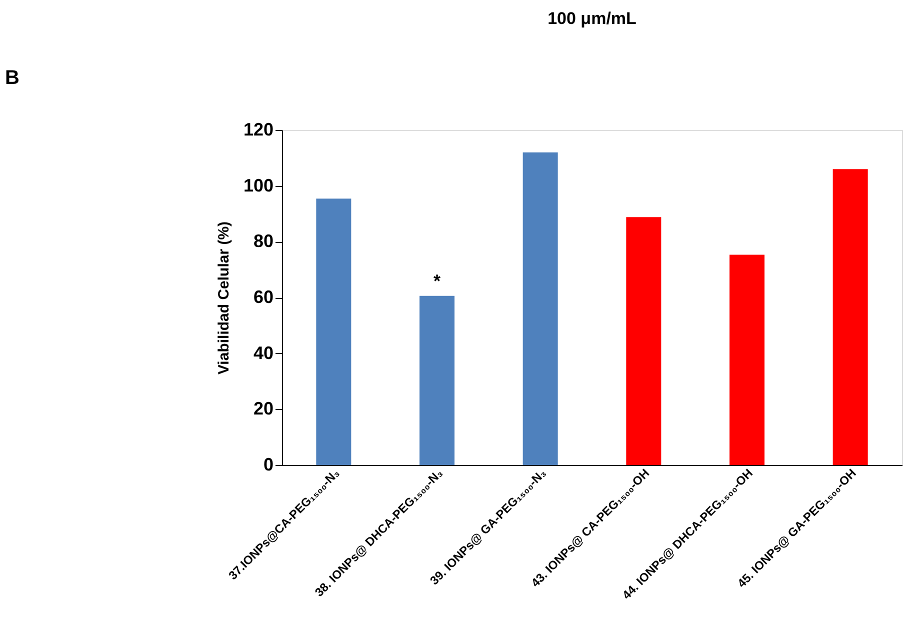 The image size is (923, 644). I want to click on annotation: *, so click(437, 280).